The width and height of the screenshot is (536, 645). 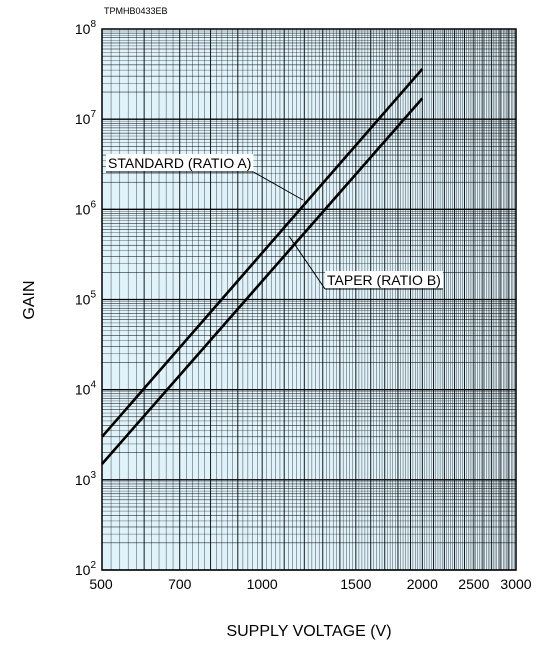 I want to click on callout-leader-taper, so click(x=307, y=262).